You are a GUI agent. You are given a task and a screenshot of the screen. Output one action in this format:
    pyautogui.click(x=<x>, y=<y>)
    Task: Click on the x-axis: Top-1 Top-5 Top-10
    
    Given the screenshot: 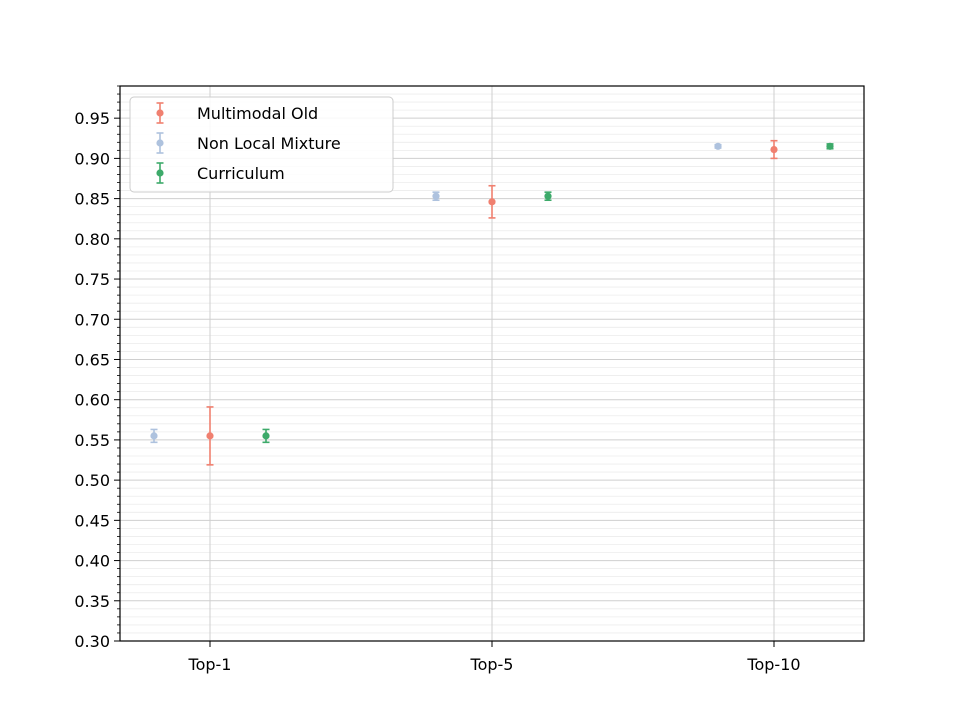 What is the action you would take?
    pyautogui.click(x=494, y=657)
    